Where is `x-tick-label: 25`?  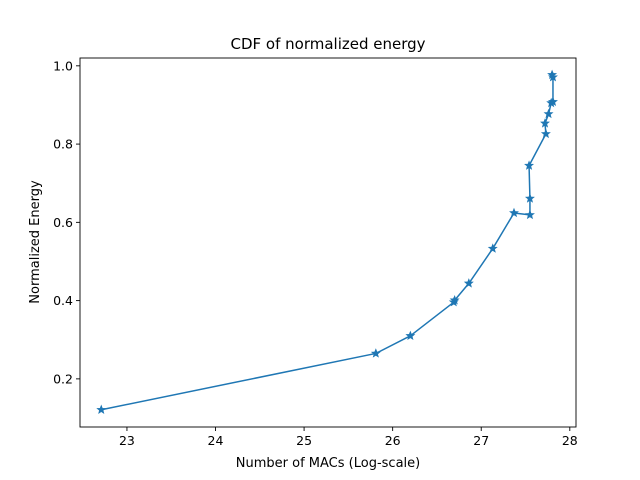 x-tick-label: 25 is located at coordinates (304, 440).